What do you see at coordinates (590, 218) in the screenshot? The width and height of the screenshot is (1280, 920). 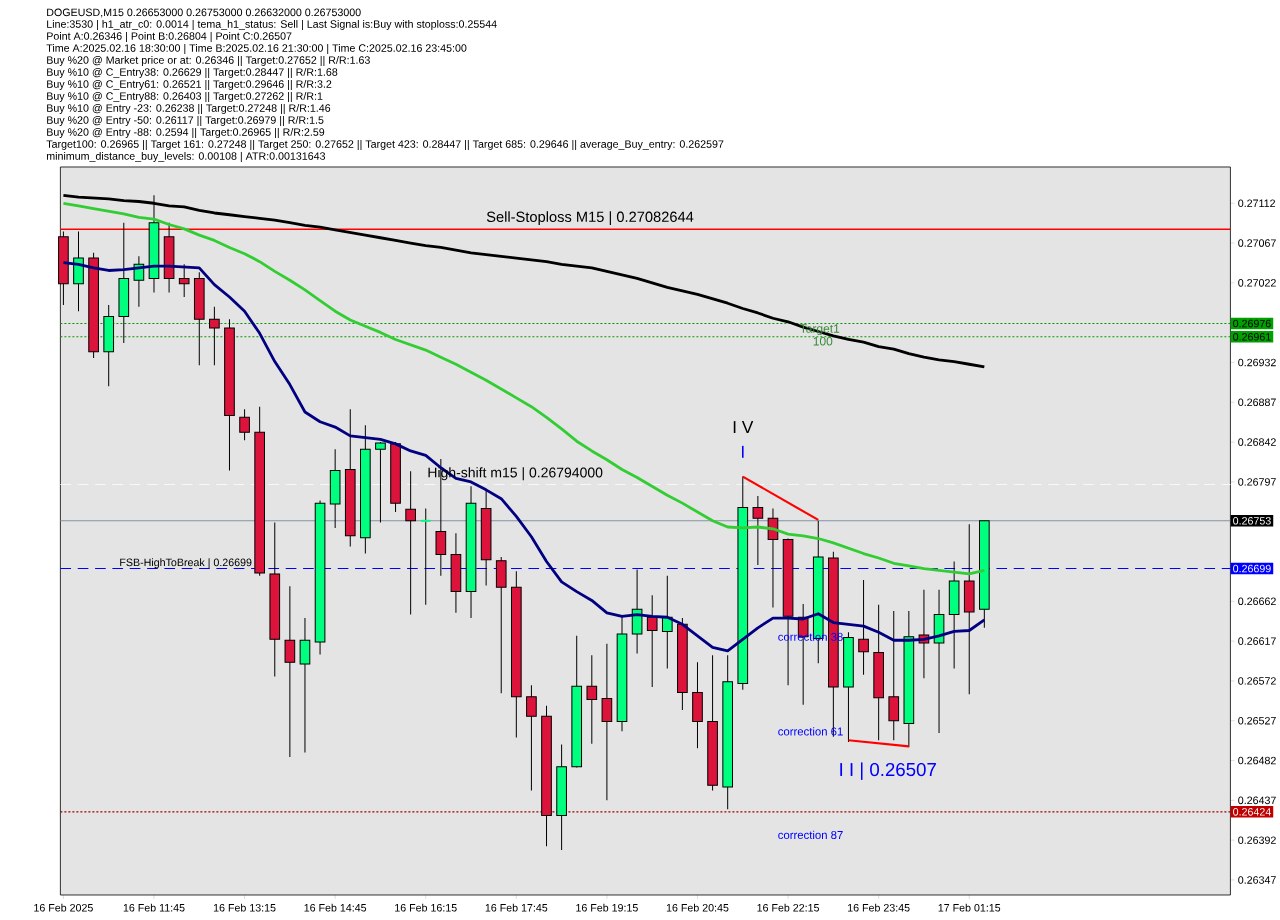 I see `ref-line-label: Sell-Stoploss M15 | 0.27082644` at bounding box center [590, 218].